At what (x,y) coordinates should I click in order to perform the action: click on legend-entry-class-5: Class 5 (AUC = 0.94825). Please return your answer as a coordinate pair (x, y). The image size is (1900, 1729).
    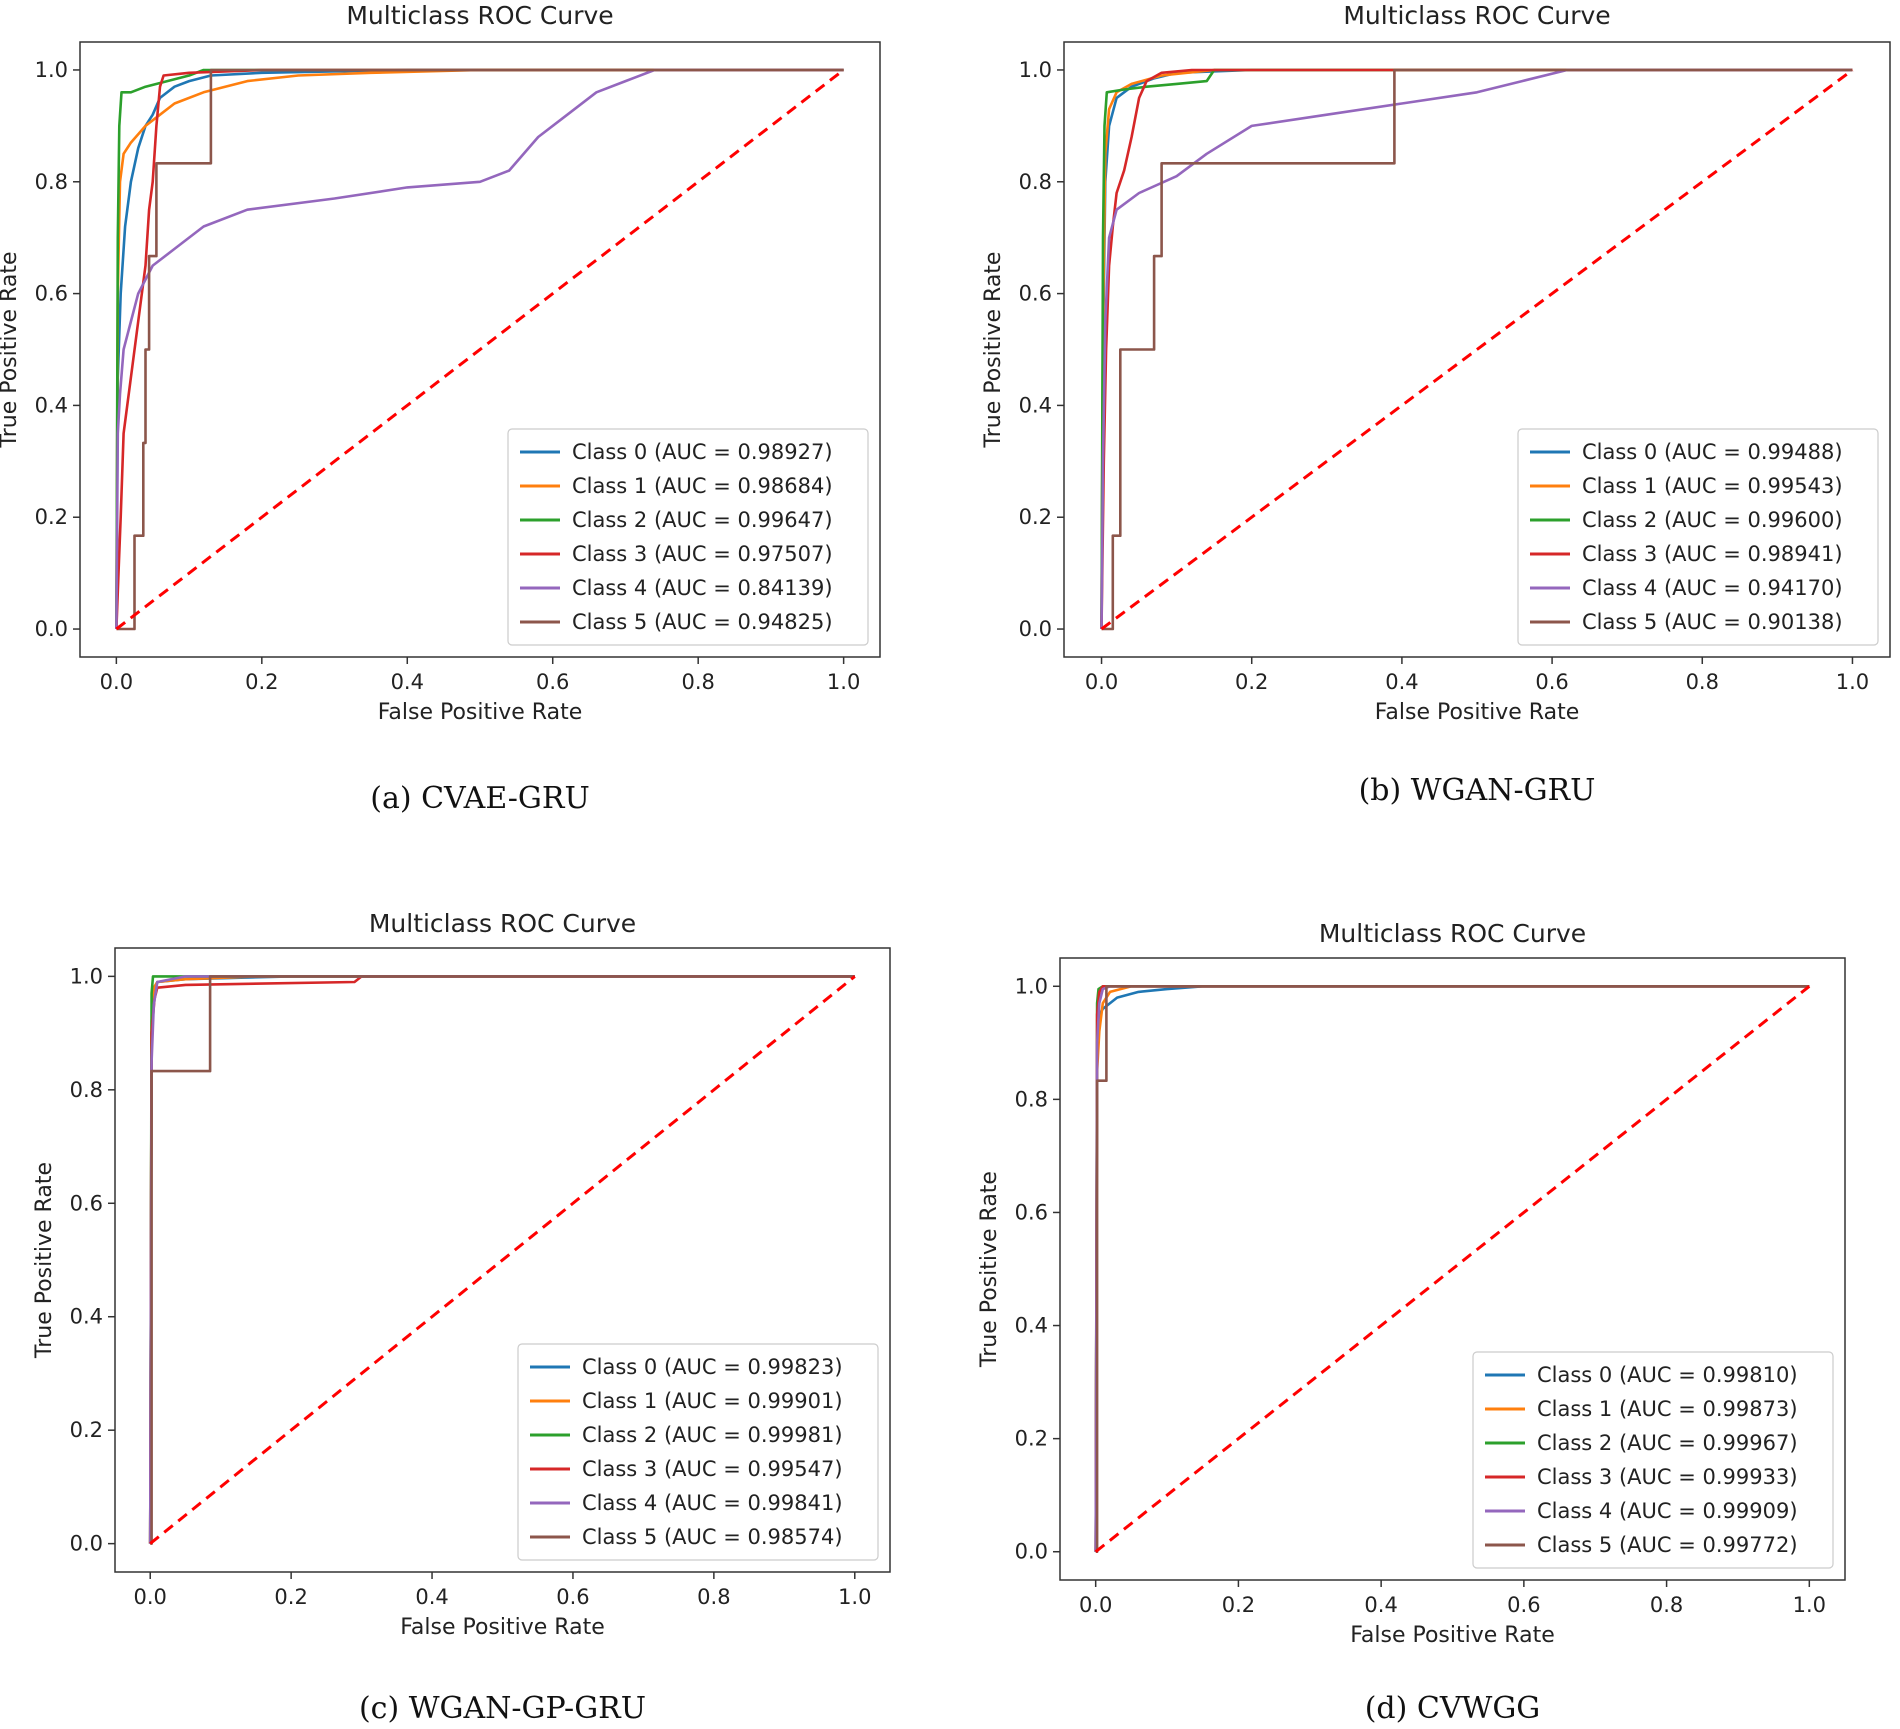
    Looking at the image, I should click on (702, 622).